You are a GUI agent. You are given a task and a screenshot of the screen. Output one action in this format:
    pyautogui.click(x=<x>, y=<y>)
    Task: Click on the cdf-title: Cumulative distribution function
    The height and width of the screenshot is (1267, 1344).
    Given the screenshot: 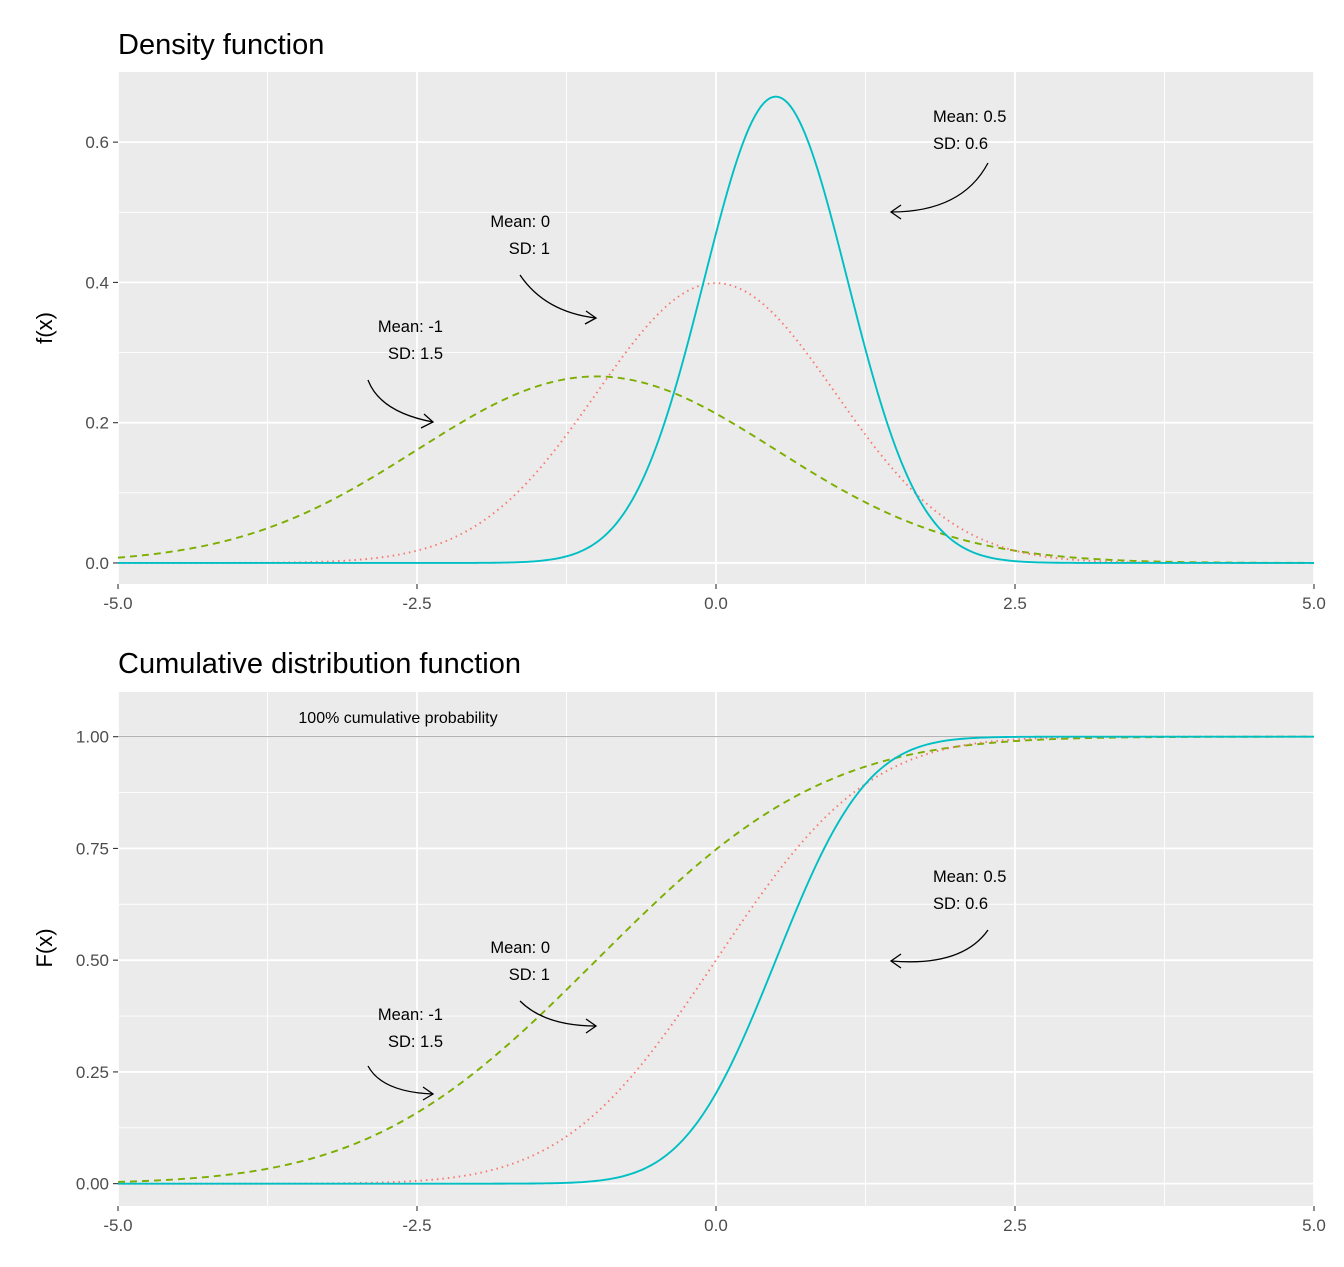 What is the action you would take?
    pyautogui.click(x=319, y=664)
    